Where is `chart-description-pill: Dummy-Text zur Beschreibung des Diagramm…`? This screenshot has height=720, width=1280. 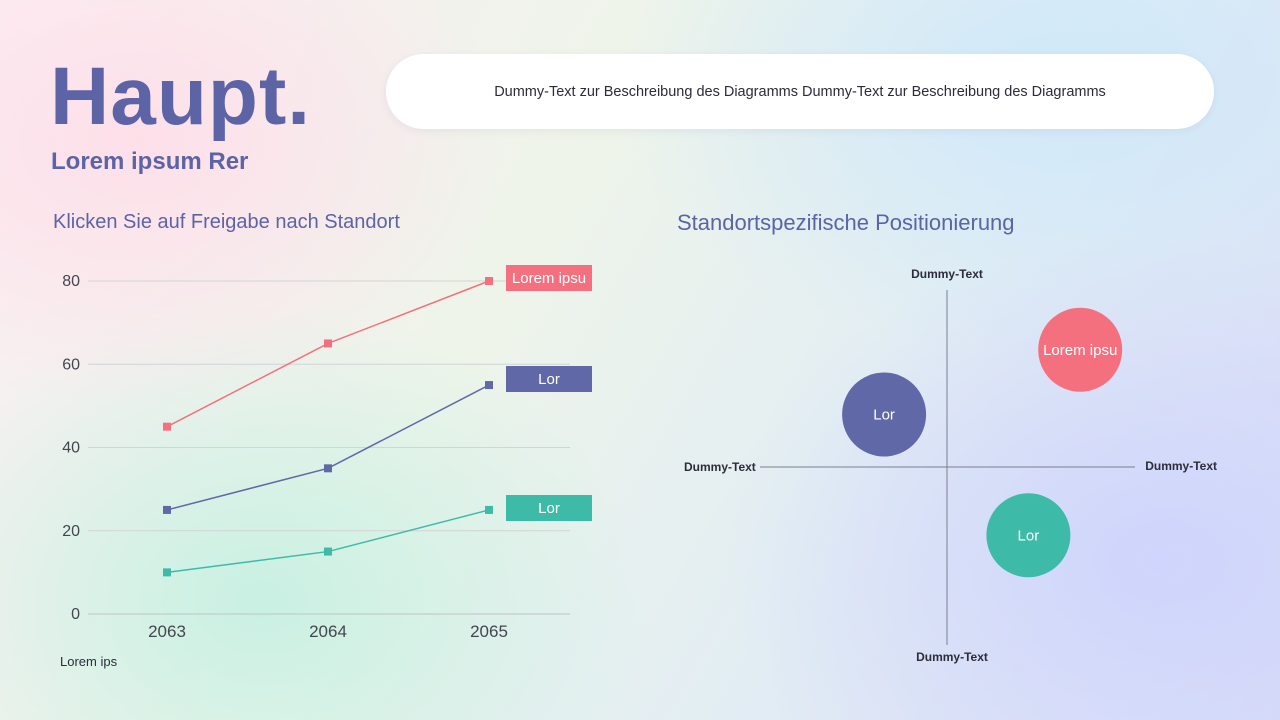 chart-description-pill: Dummy-Text zur Beschreibung des Diagramm… is located at coordinates (800, 91).